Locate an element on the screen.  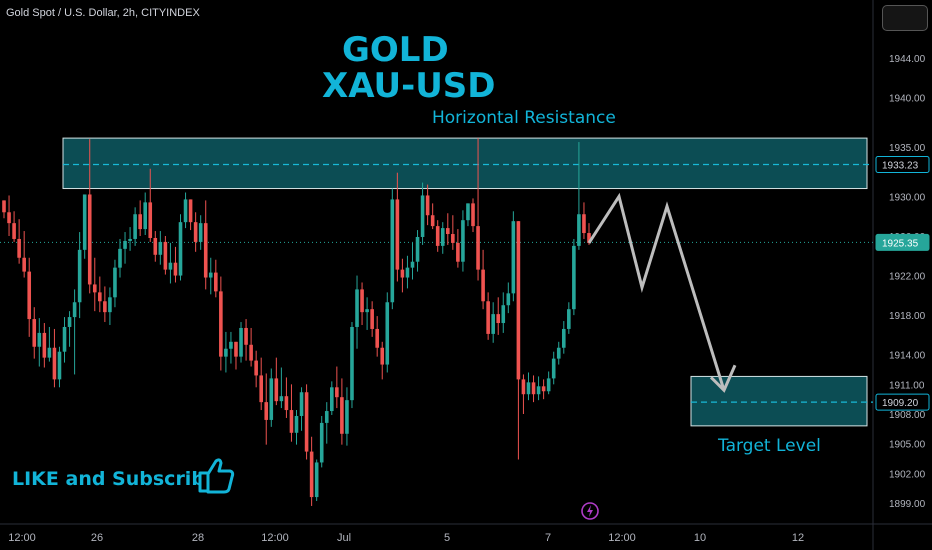
thumbs-up-icon is located at coordinates (216, 476).